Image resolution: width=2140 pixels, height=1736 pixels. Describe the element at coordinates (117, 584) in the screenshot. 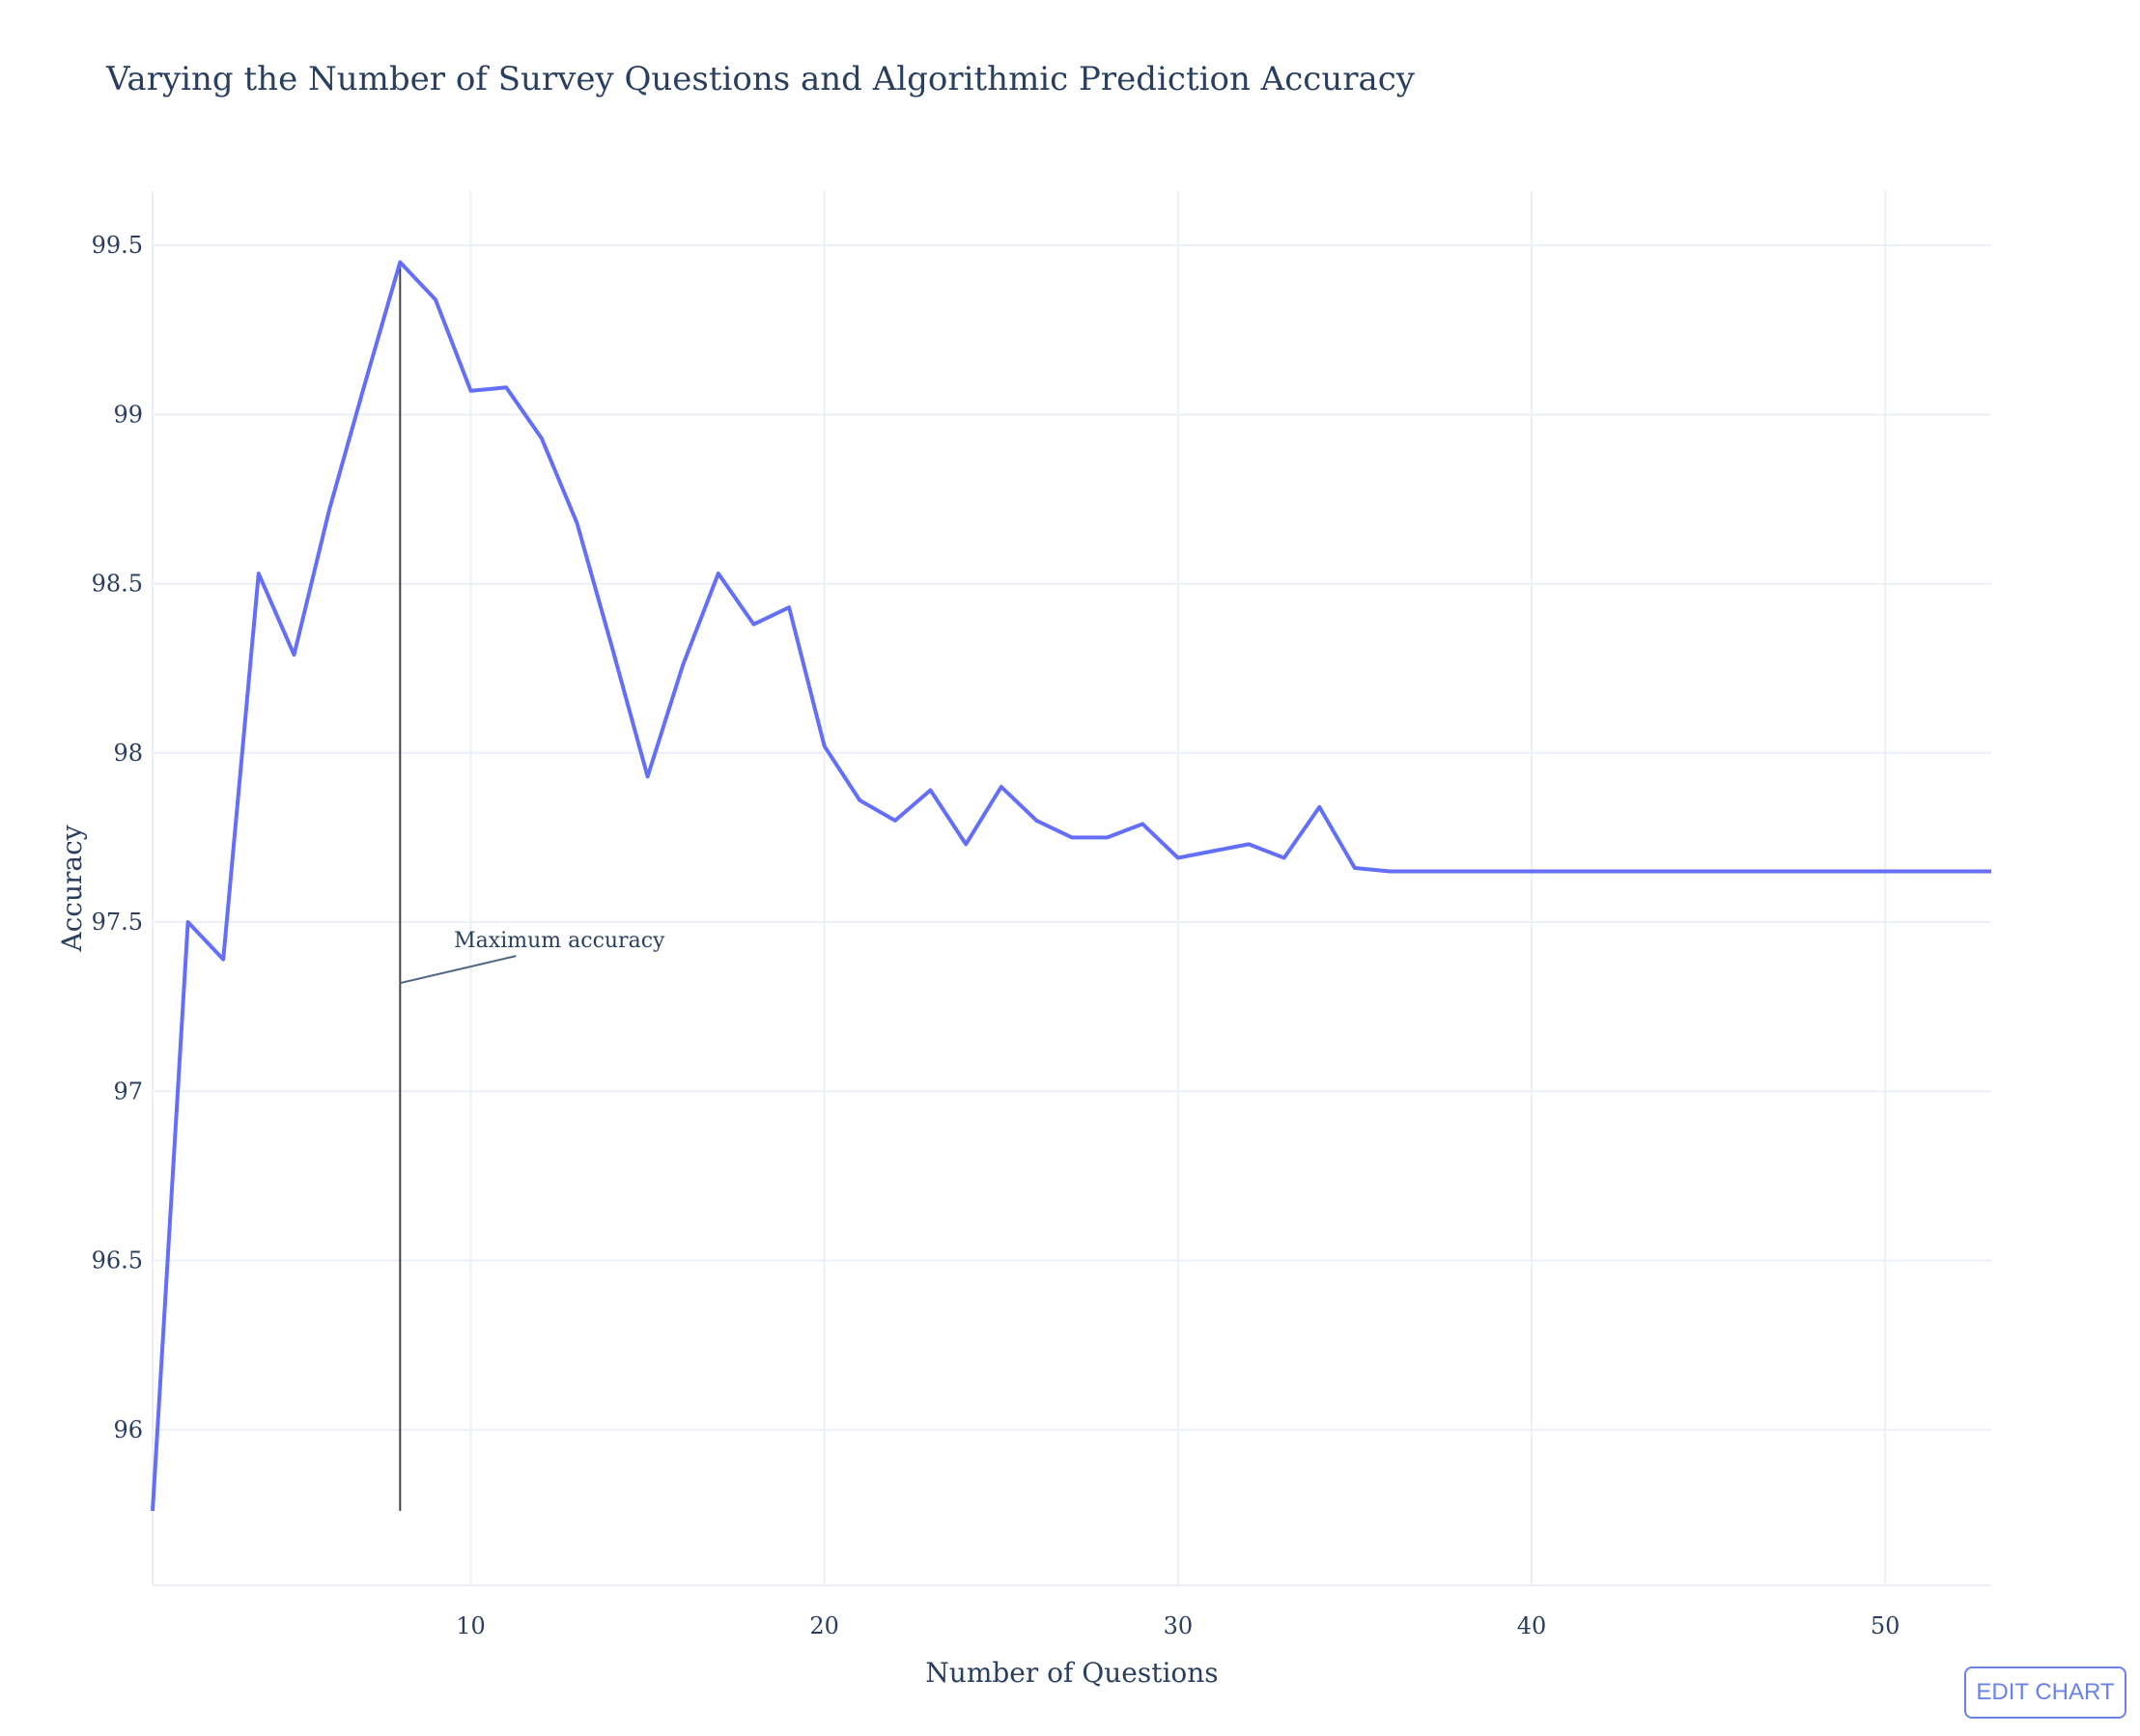

I see `y-tick-label: 98.5` at that location.